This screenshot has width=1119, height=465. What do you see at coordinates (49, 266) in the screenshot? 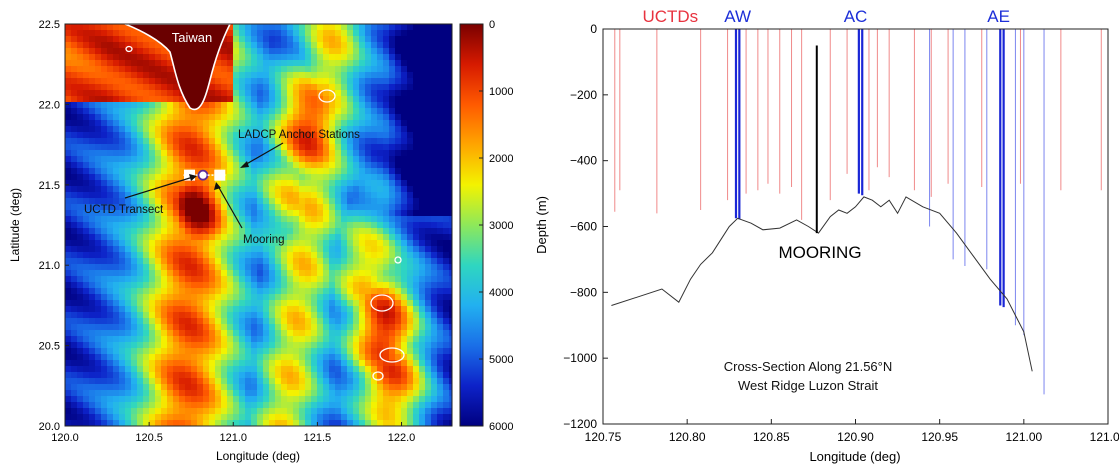
I see `map-y-tick-label: 21.0` at bounding box center [49, 266].